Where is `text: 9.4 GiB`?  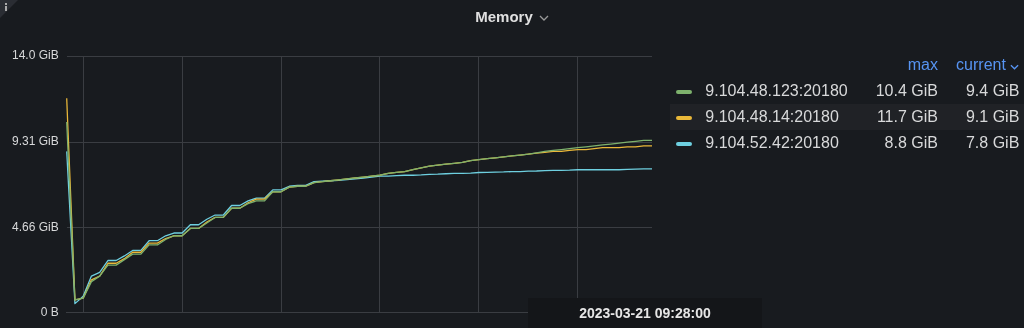 text: 9.4 GiB is located at coordinates (992, 91).